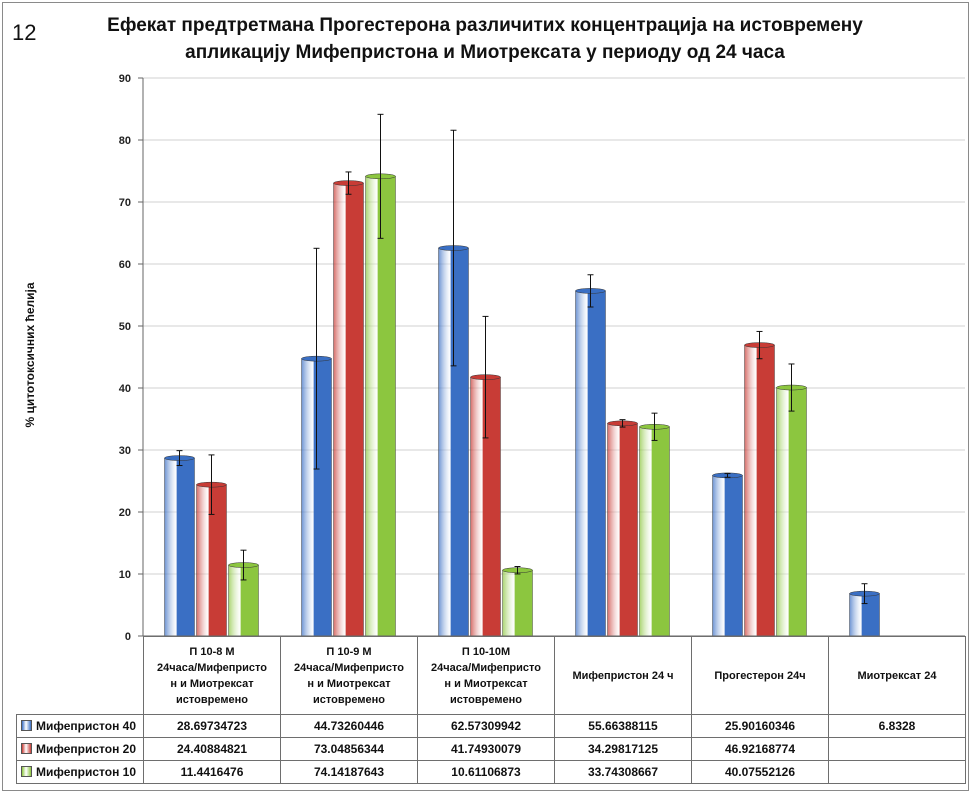 This screenshot has height=795, width=973. What do you see at coordinates (760, 726) in the screenshot?
I see `table-cell: 25.90160346` at bounding box center [760, 726].